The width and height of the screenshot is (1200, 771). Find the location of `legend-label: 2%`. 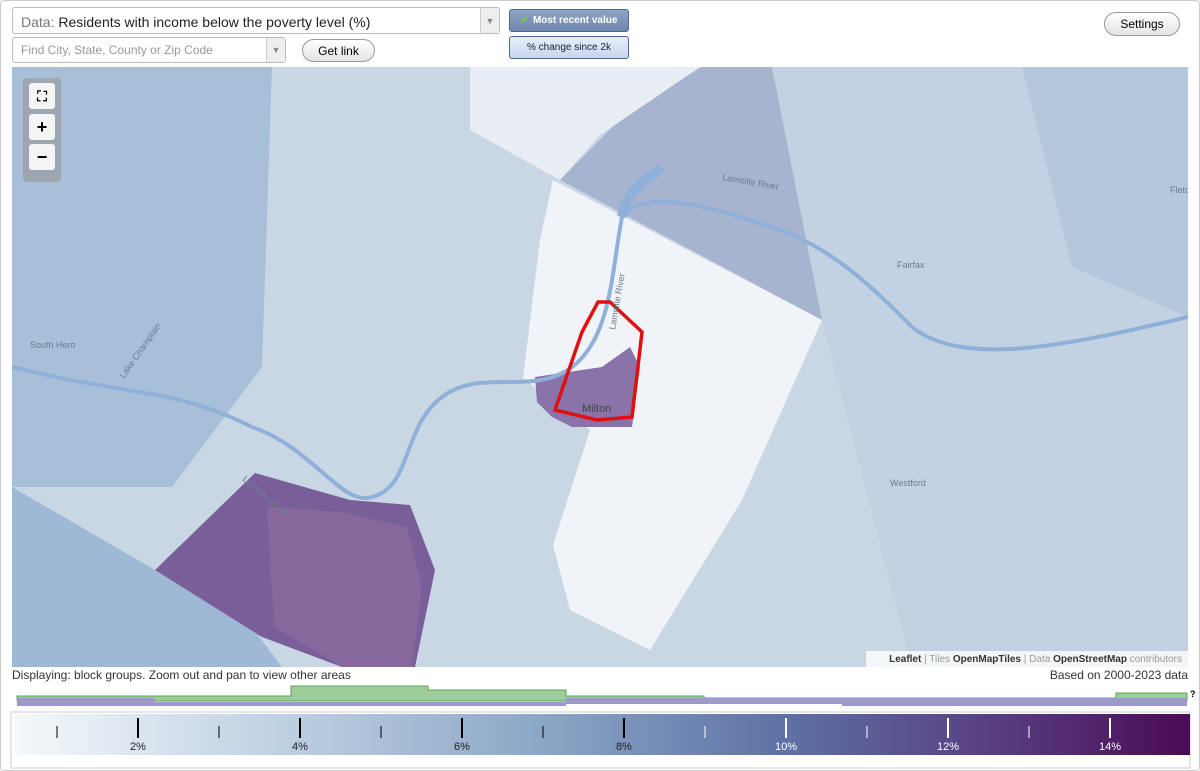

legend-label: 2% is located at coordinates (138, 747).